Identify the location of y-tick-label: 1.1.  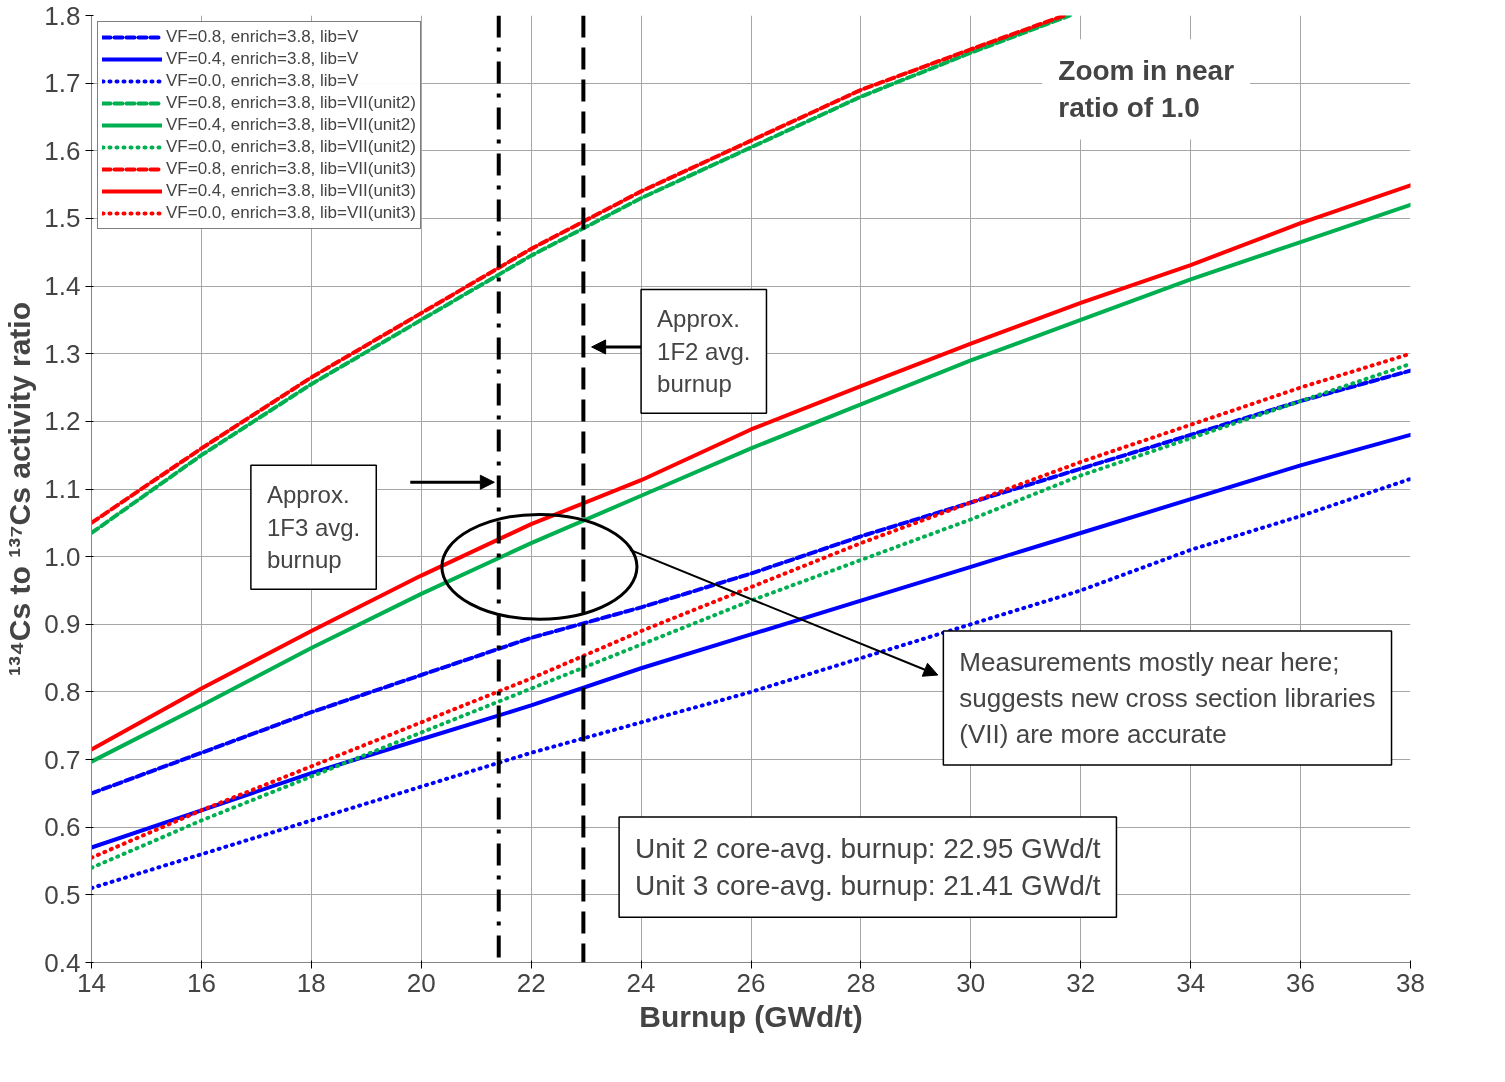
(62, 489).